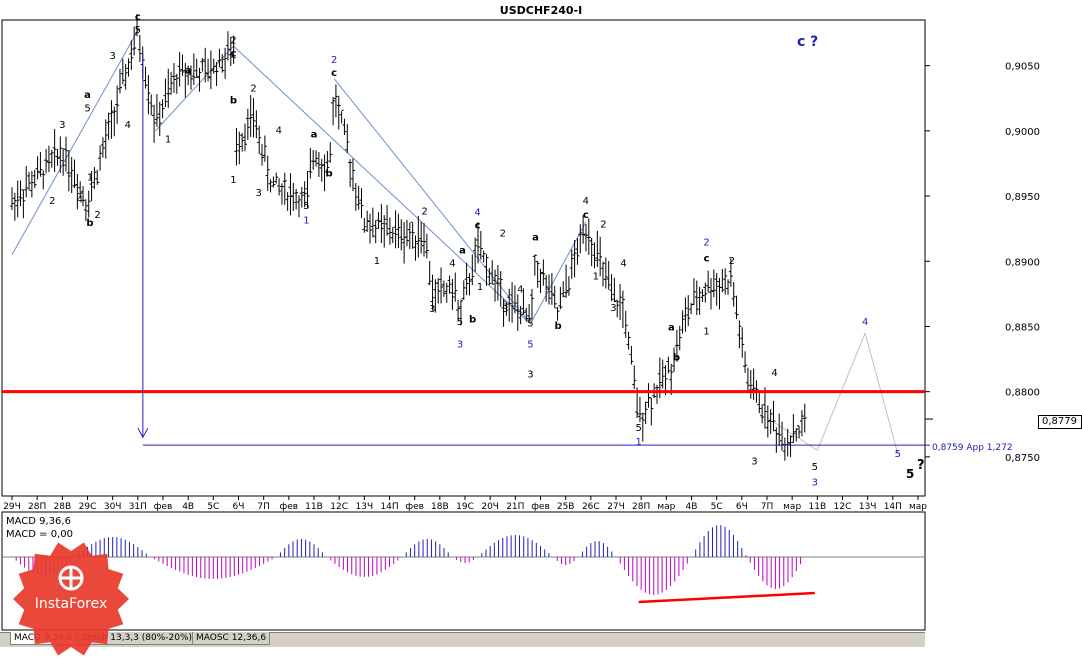  Describe the element at coordinates (12, 507) in the screenshot. I see `x-tick-label: 29Ч` at that location.